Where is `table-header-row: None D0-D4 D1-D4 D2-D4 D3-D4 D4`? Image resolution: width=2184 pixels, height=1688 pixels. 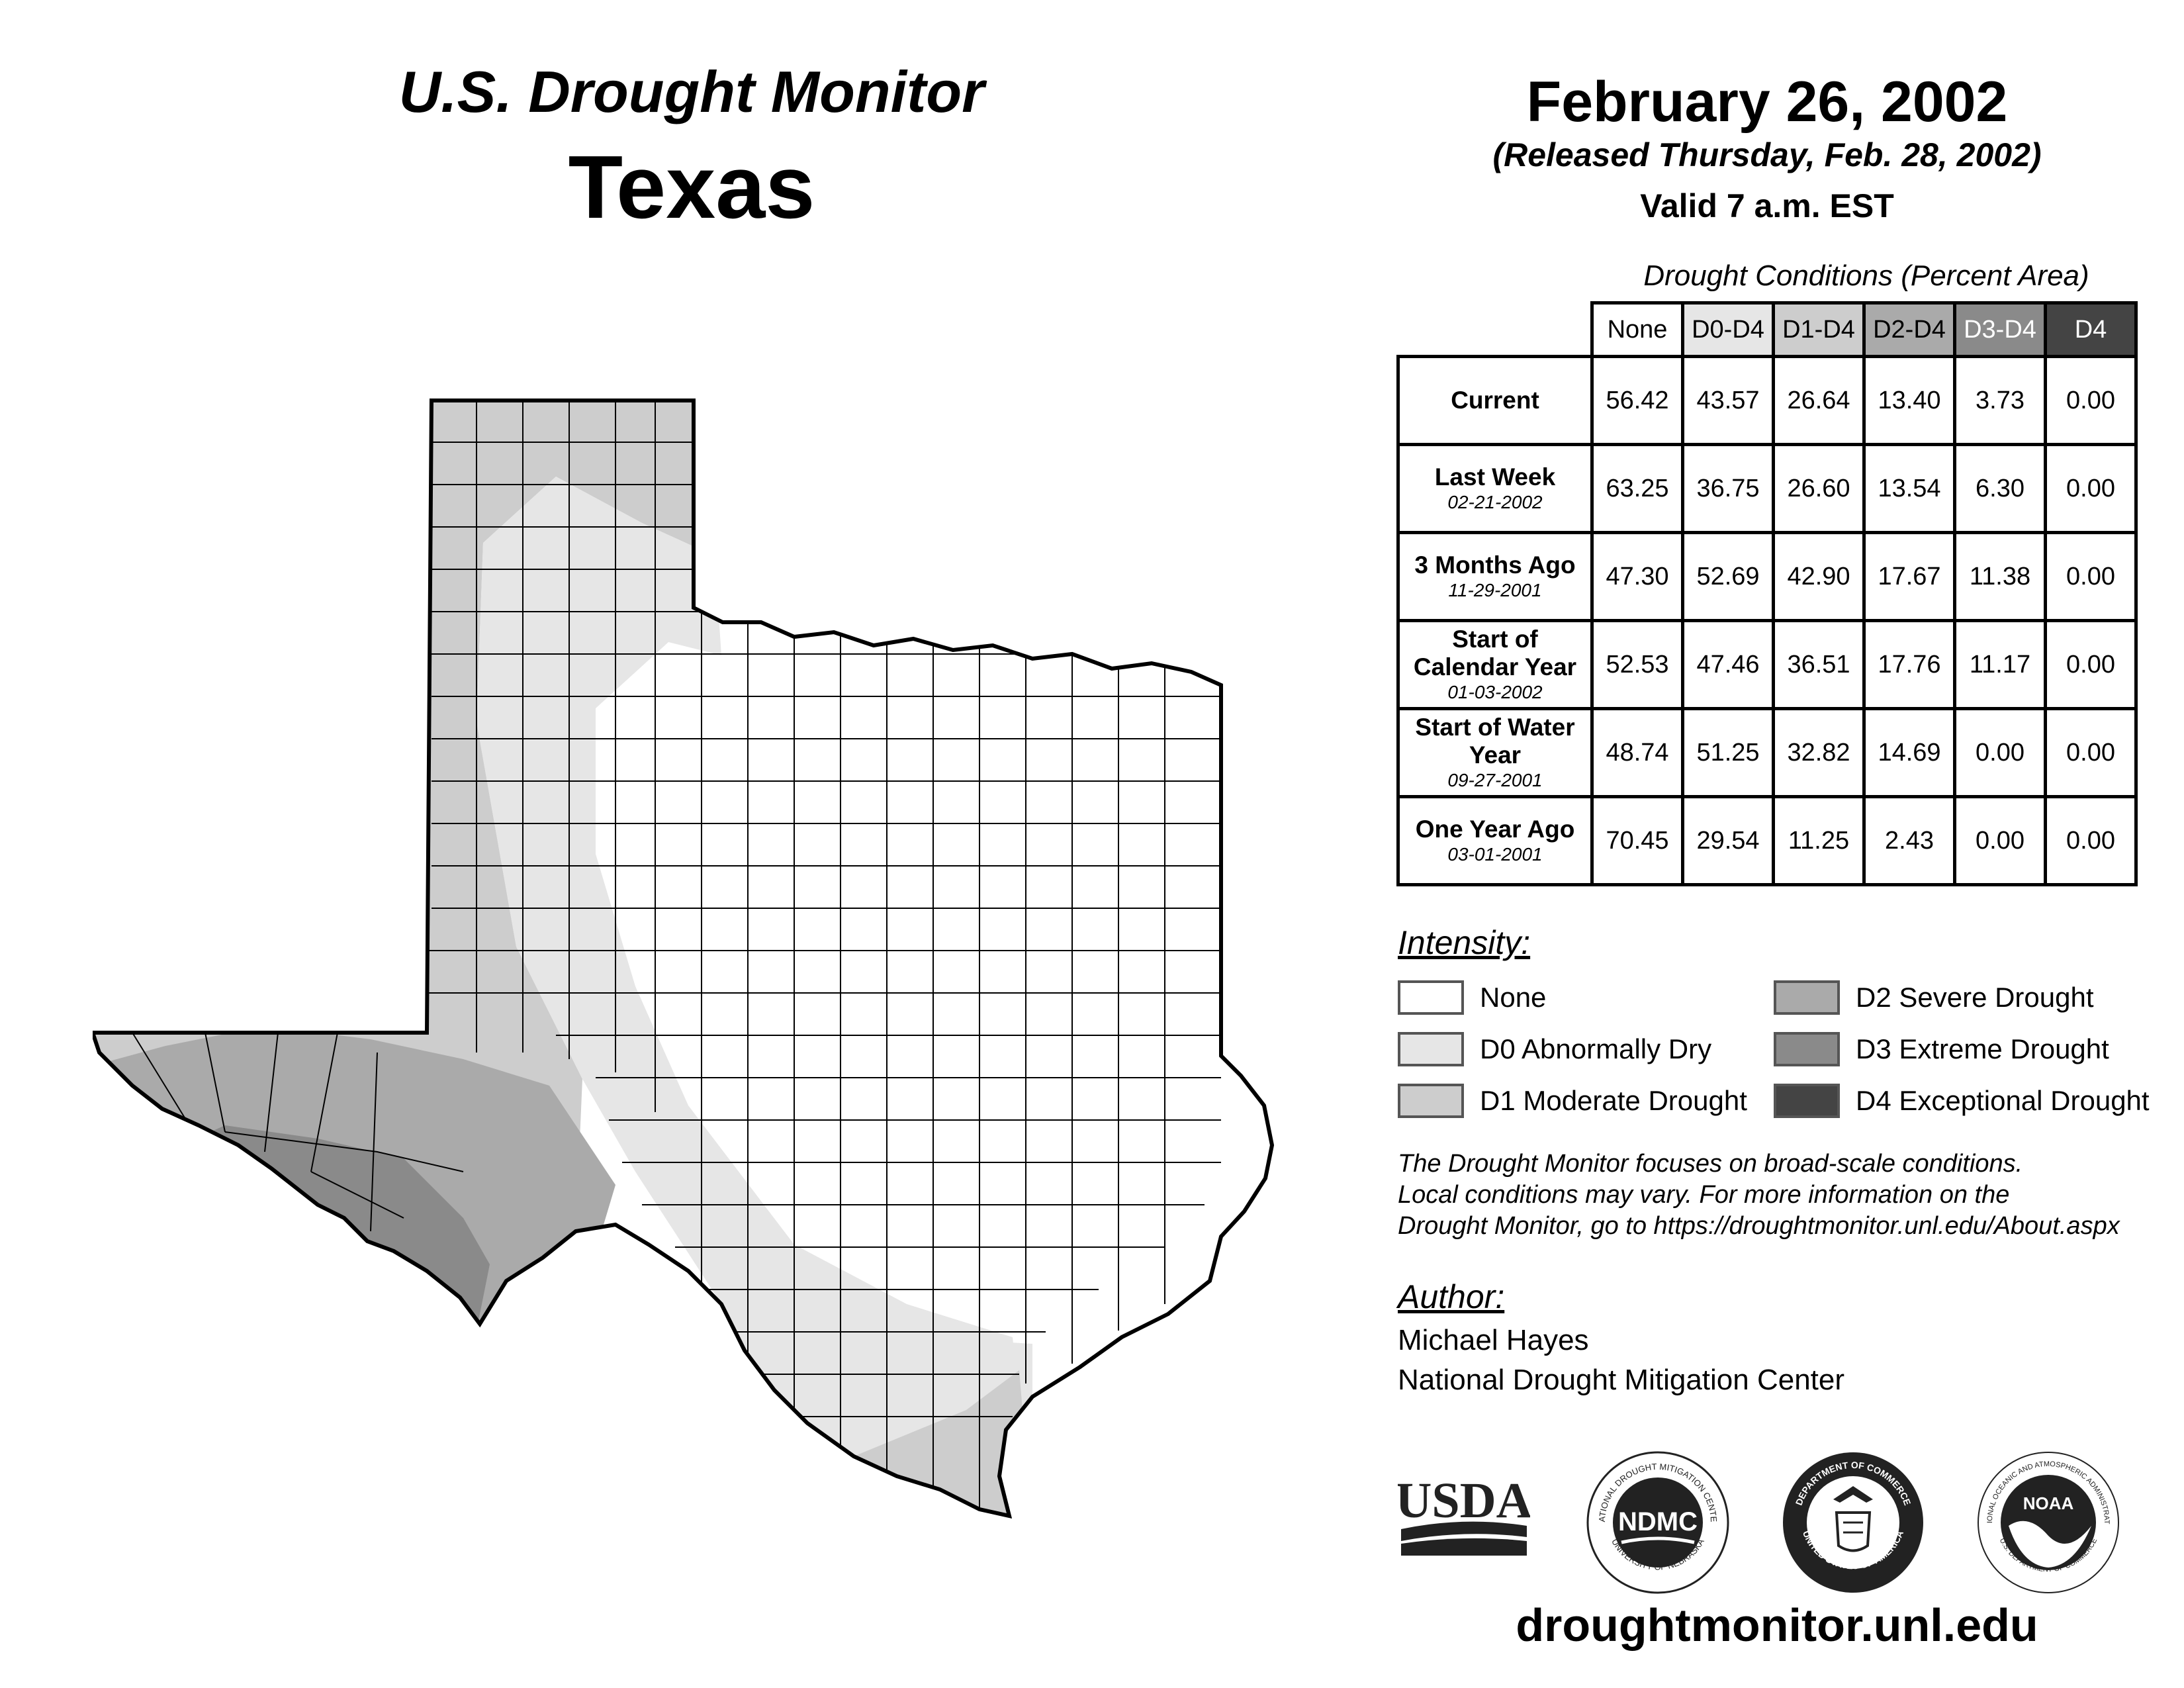 table-header-row: None D0-D4 D1-D4 D2-D4 D3-D4 D4 is located at coordinates (1768, 329).